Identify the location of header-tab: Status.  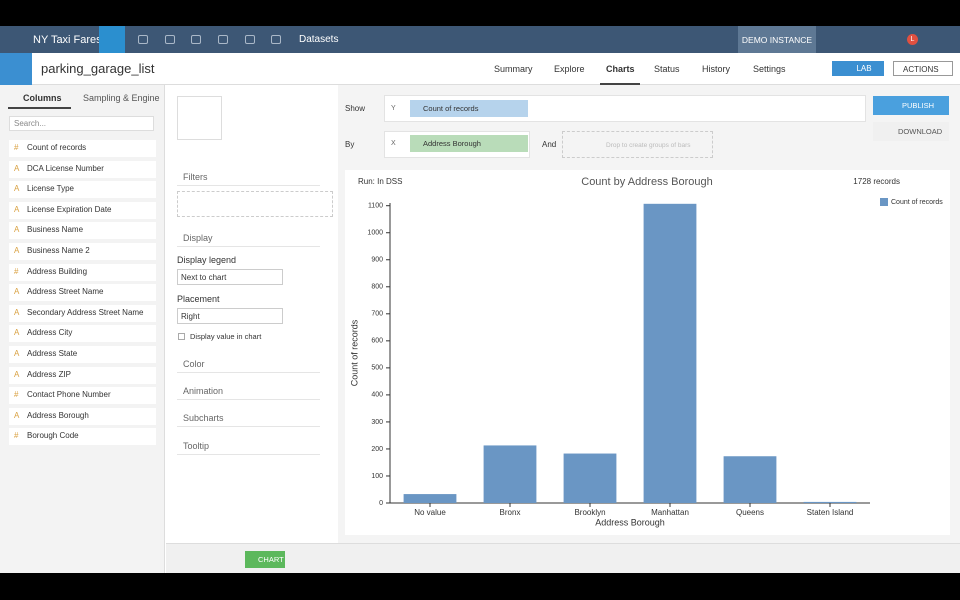
(667, 69).